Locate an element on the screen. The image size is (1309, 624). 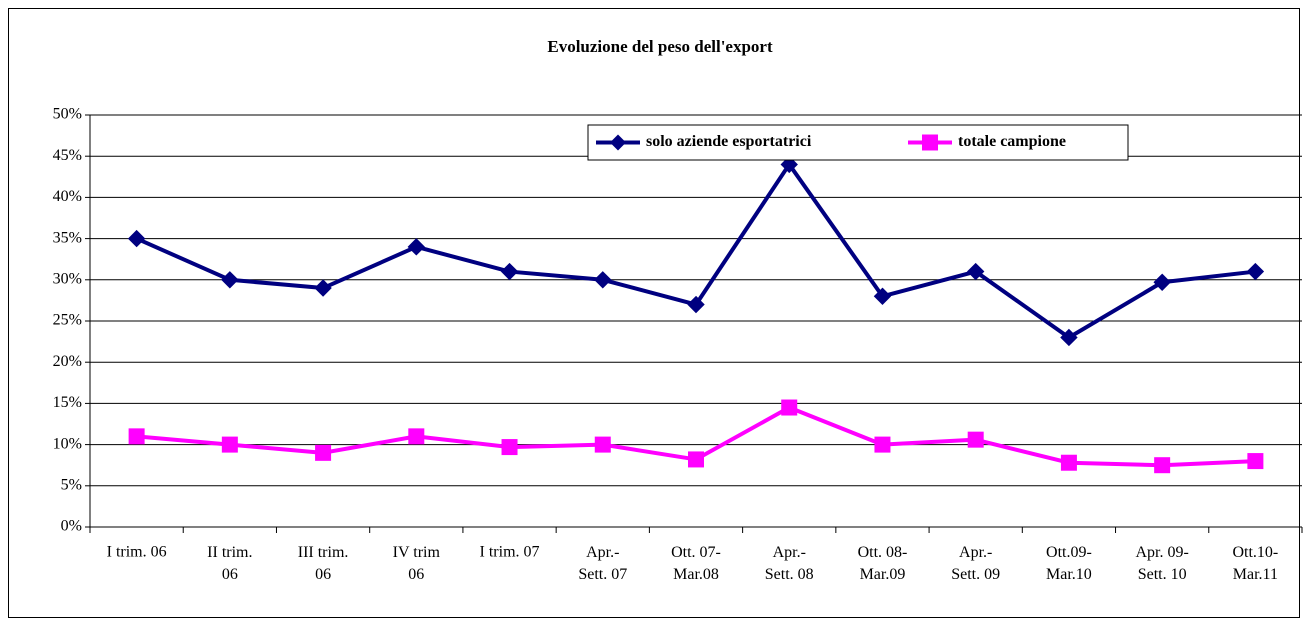
y-tick-label: 5% is located at coordinates (71, 484).